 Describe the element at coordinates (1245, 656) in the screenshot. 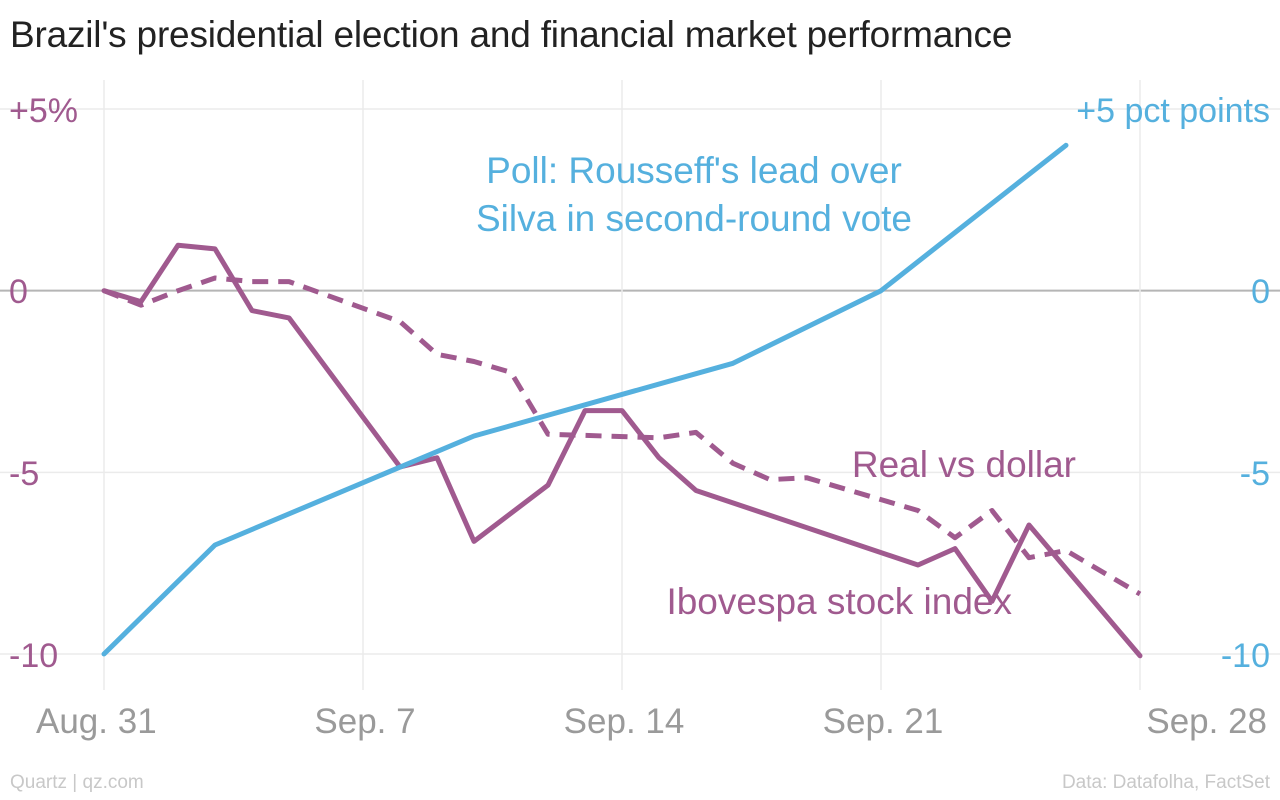

I see `right-axis-tick-label: -10` at that location.